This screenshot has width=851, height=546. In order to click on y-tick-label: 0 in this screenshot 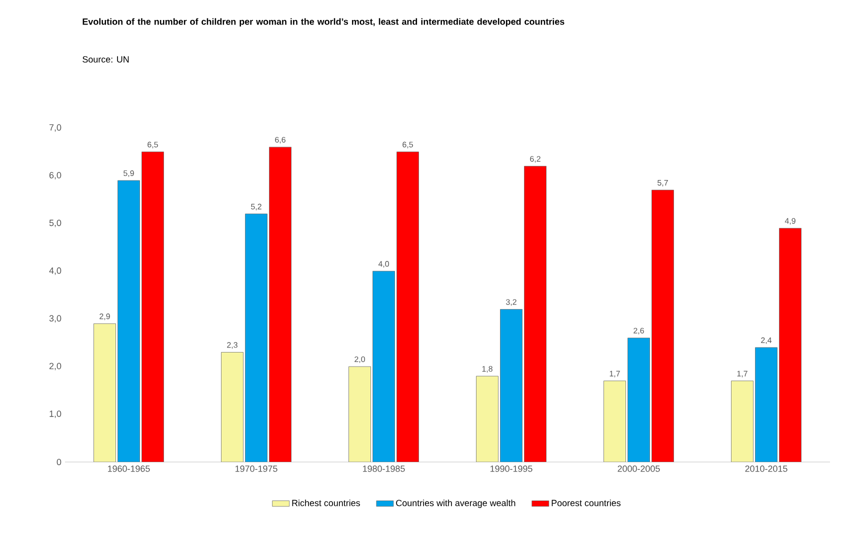, I will do `click(59, 462)`.